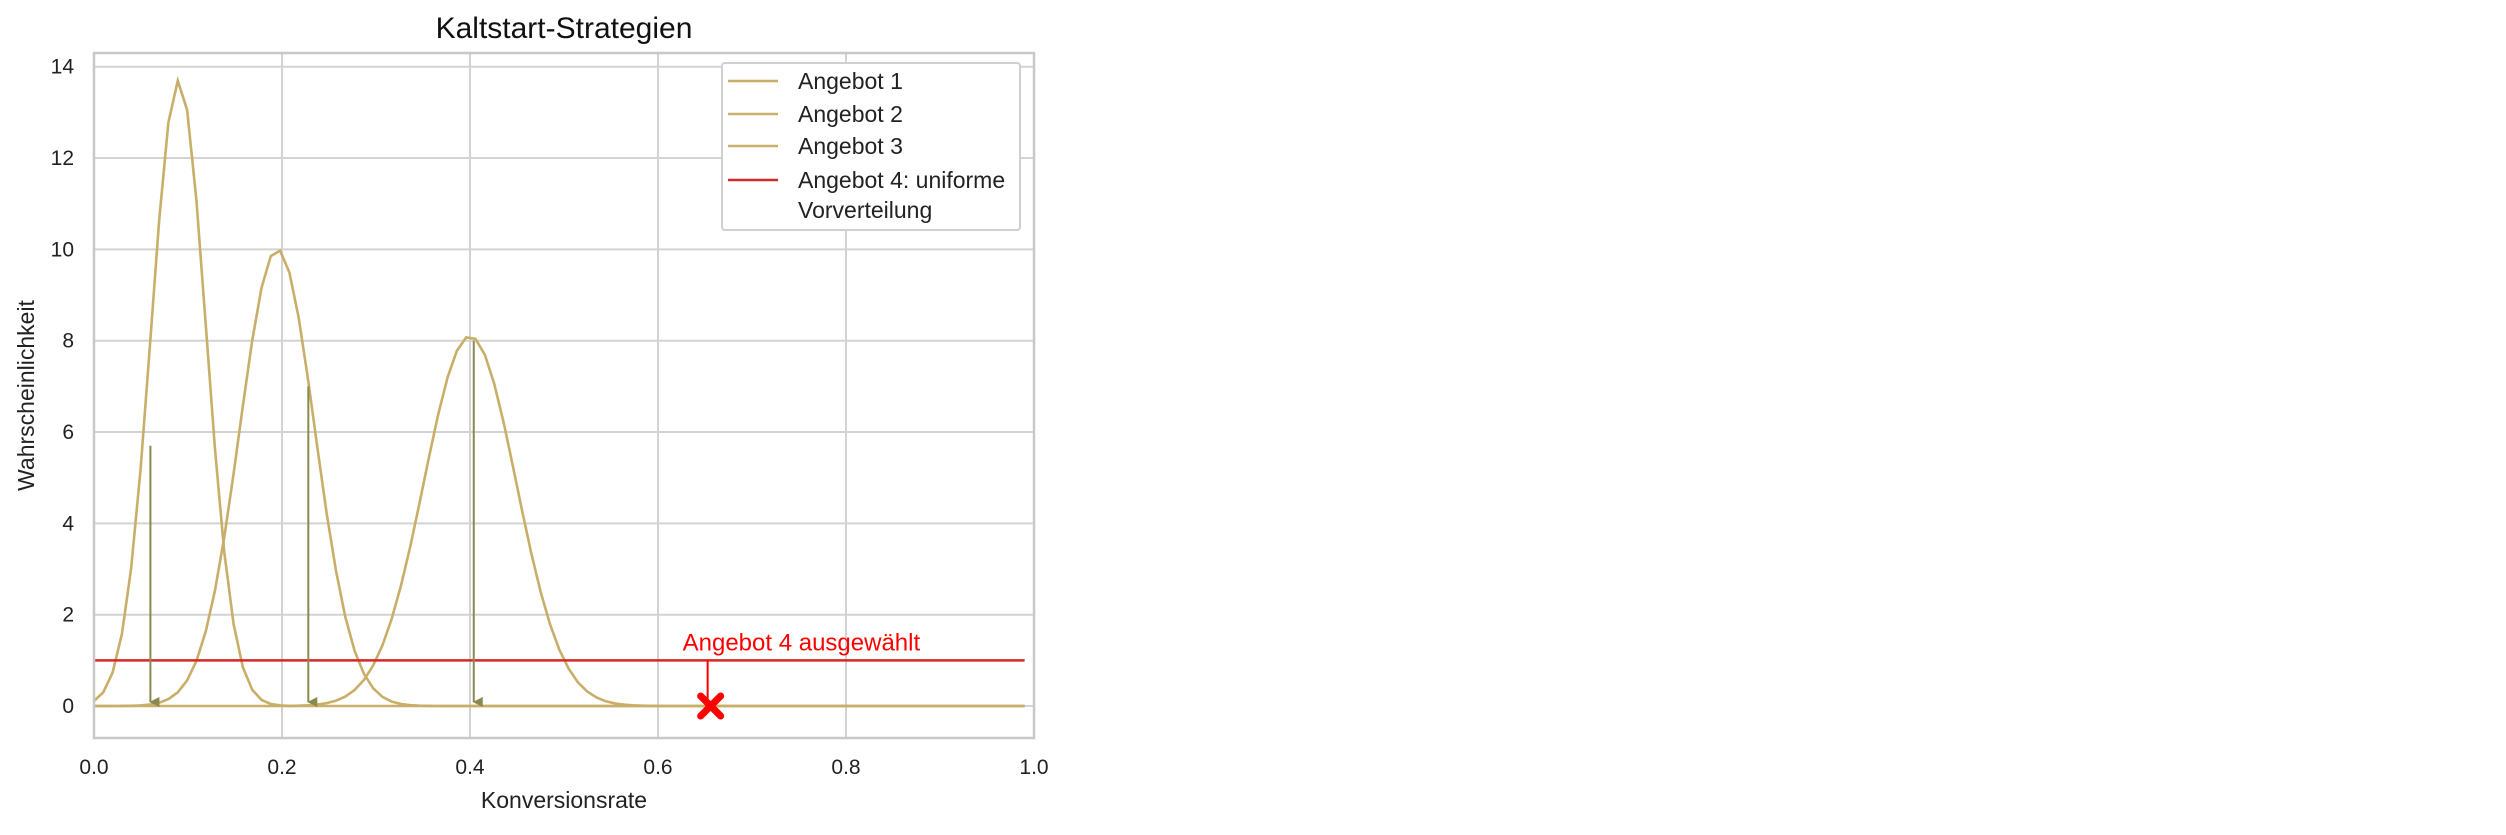 The width and height of the screenshot is (2506, 835). I want to click on y-tick-label: 14, so click(63, 67).